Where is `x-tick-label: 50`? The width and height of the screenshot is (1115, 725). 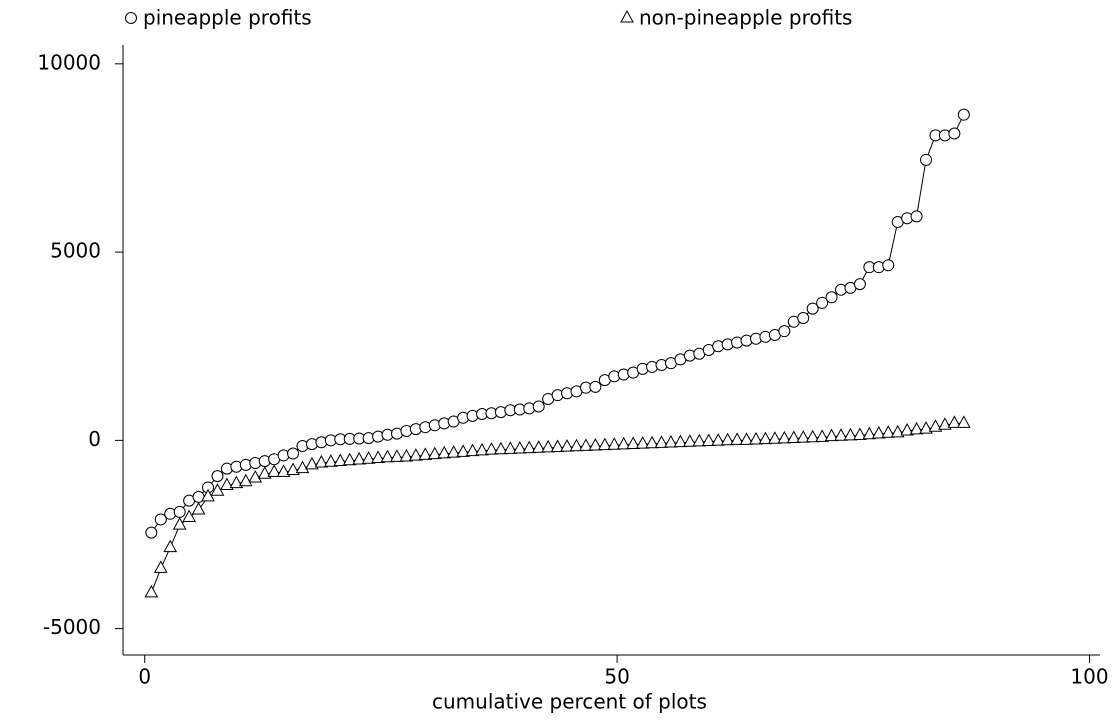
x-tick-label: 50 is located at coordinates (616, 677).